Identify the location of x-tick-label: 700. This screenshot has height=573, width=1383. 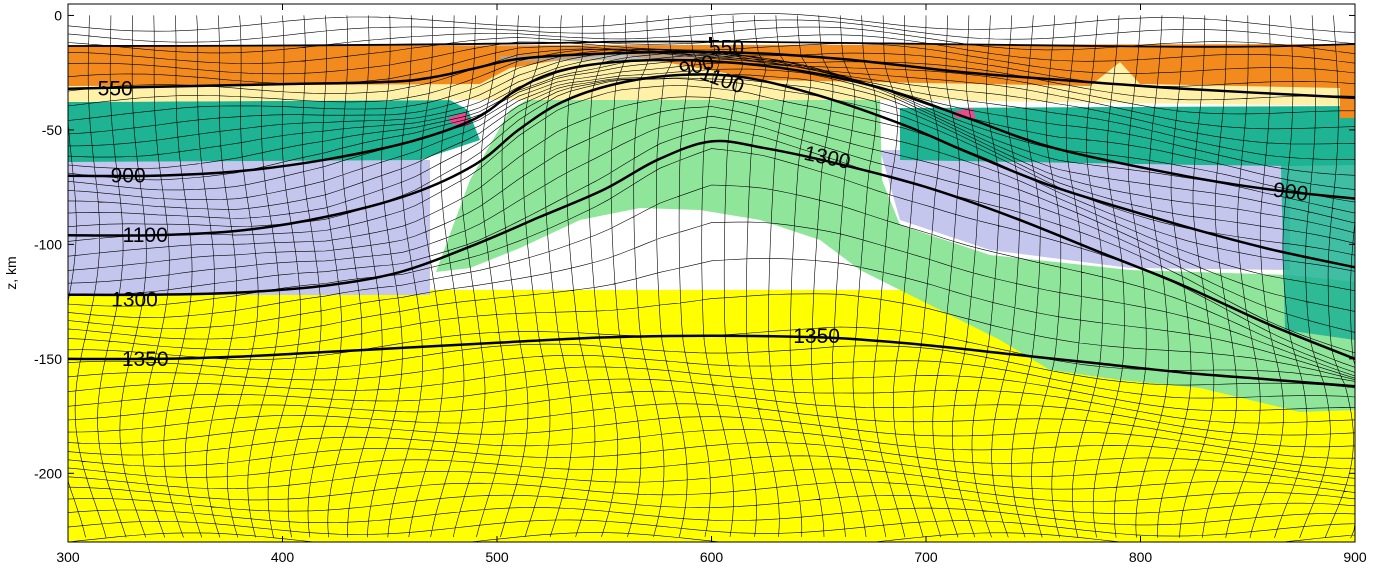
(926, 557).